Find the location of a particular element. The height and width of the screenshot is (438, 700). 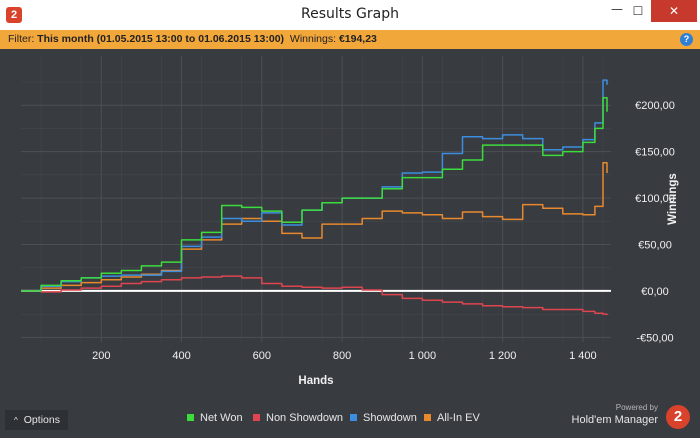

title-bar: 2 Results Graph — ☐ ✕ is located at coordinates (350, 15).